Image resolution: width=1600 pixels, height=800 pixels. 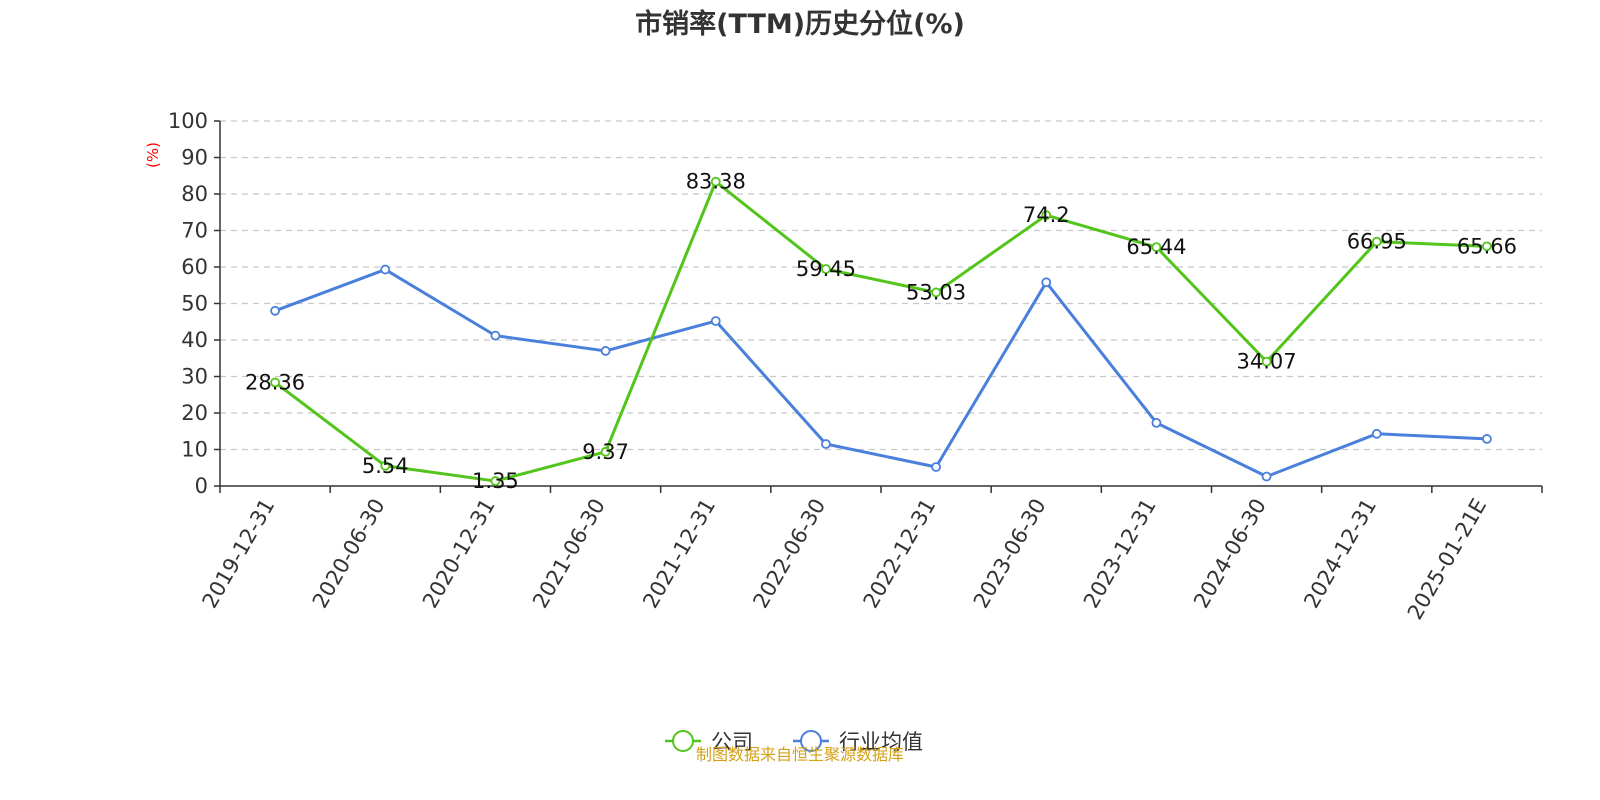 I want to click on data-label: 59.45, so click(x=826, y=269).